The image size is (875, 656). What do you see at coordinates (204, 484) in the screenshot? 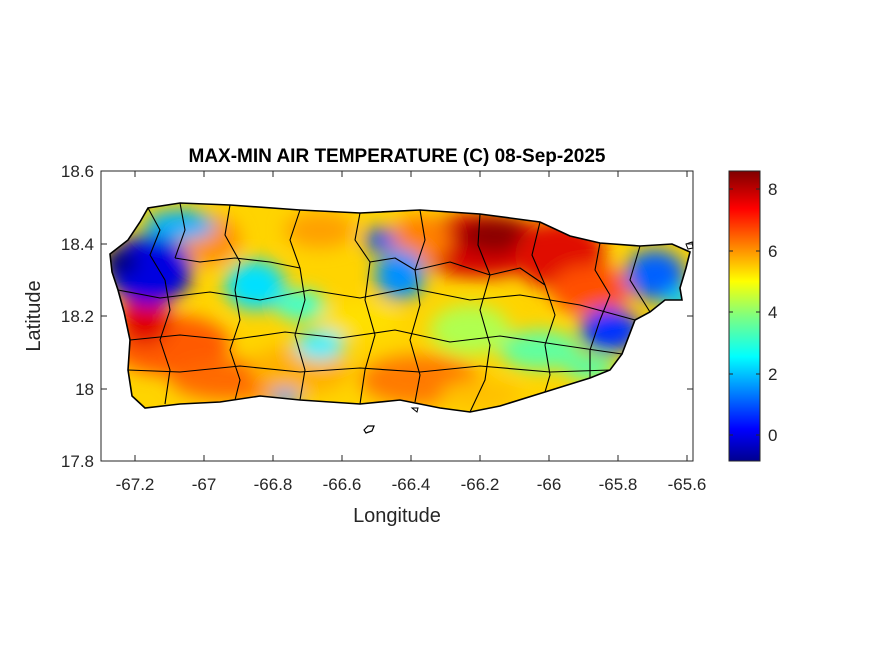
I see `x-tick-label: -67` at bounding box center [204, 484].